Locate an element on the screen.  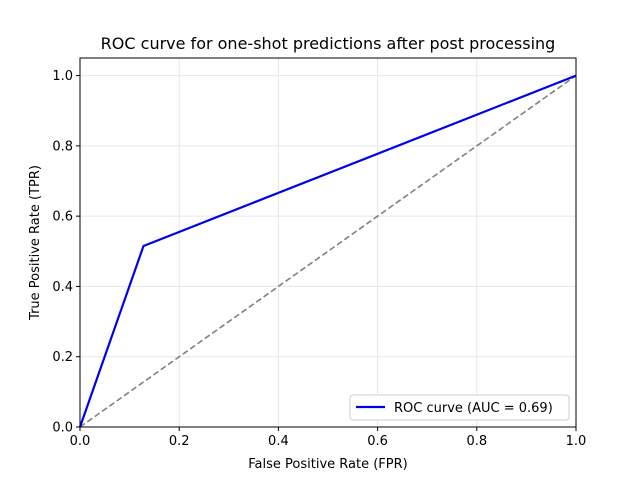
y-tick-label: 0.8 is located at coordinates (62, 146).